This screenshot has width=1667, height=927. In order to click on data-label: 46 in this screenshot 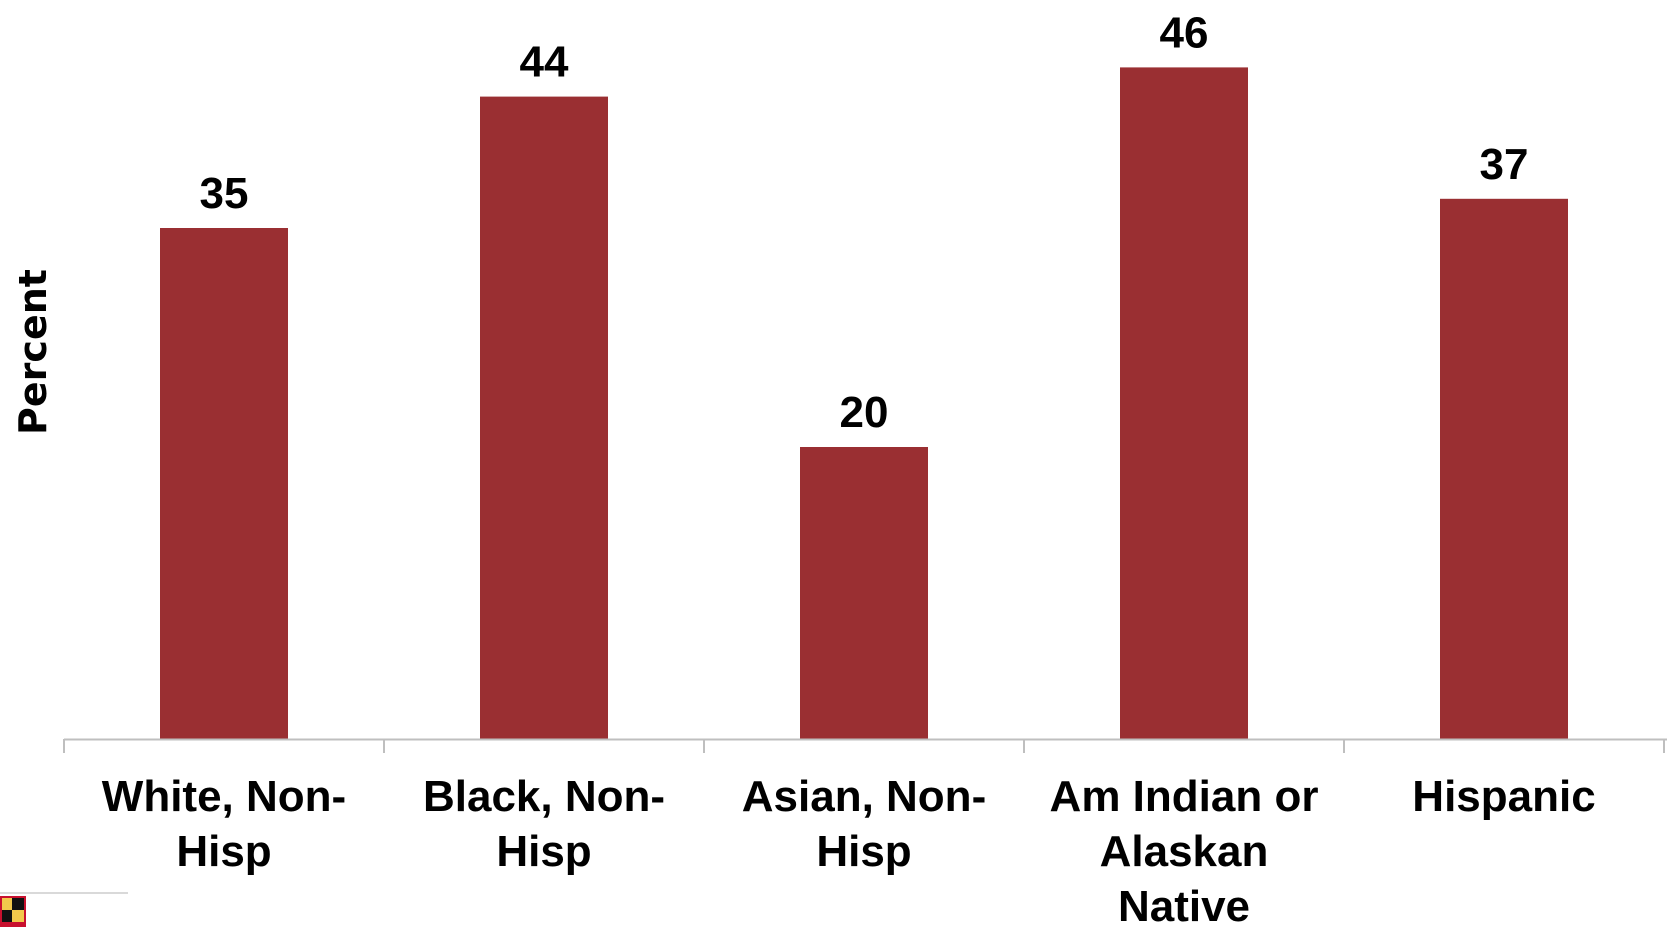, I will do `click(1184, 32)`.